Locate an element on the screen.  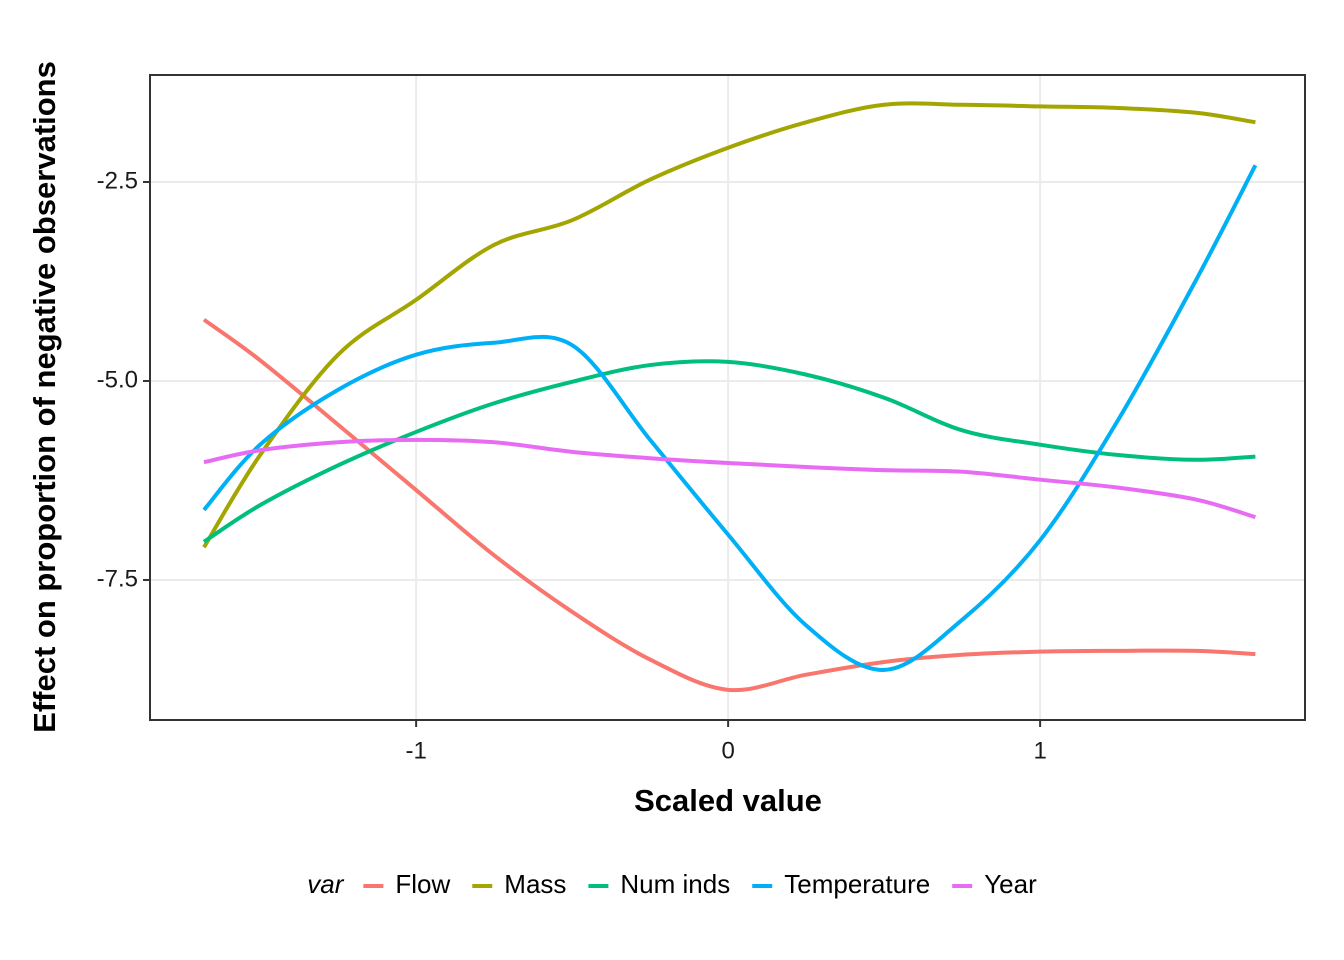
legend: var Flow Mass Num inds Temperature Year is located at coordinates (672, 884).